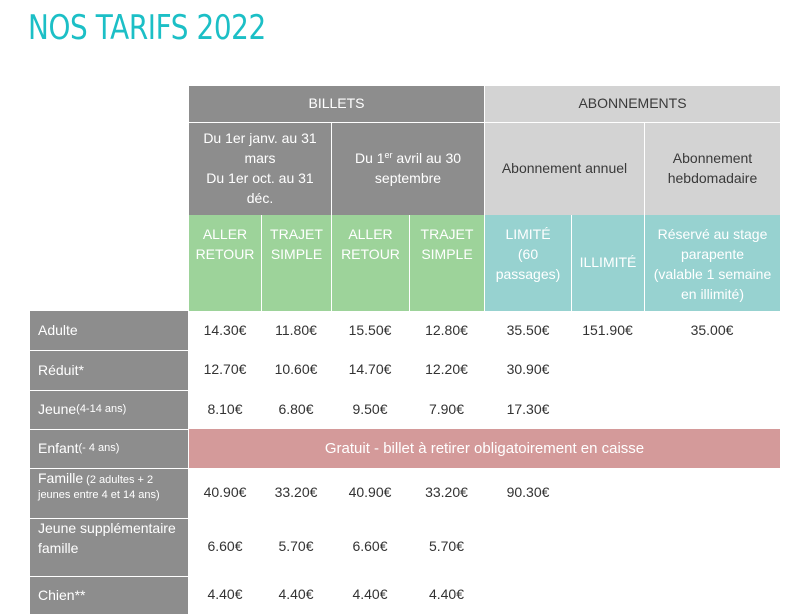 The image size is (800, 614). What do you see at coordinates (109, 595) in the screenshot?
I see `row-label-chien: Chien**` at bounding box center [109, 595].